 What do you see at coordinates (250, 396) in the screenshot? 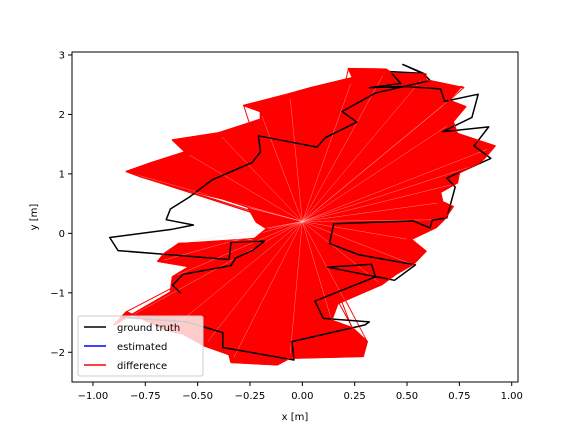
I see `x-tick-label: −0.25` at bounding box center [250, 396].